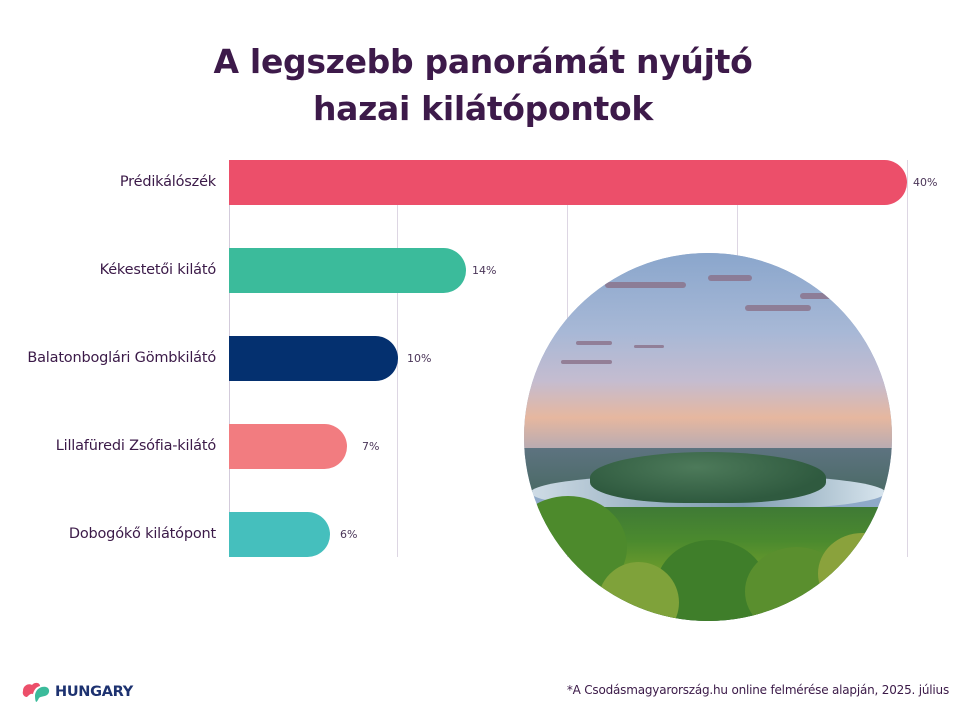  What do you see at coordinates (158, 270) in the screenshot?
I see `bar-label: Kékestetői kilátó` at bounding box center [158, 270].